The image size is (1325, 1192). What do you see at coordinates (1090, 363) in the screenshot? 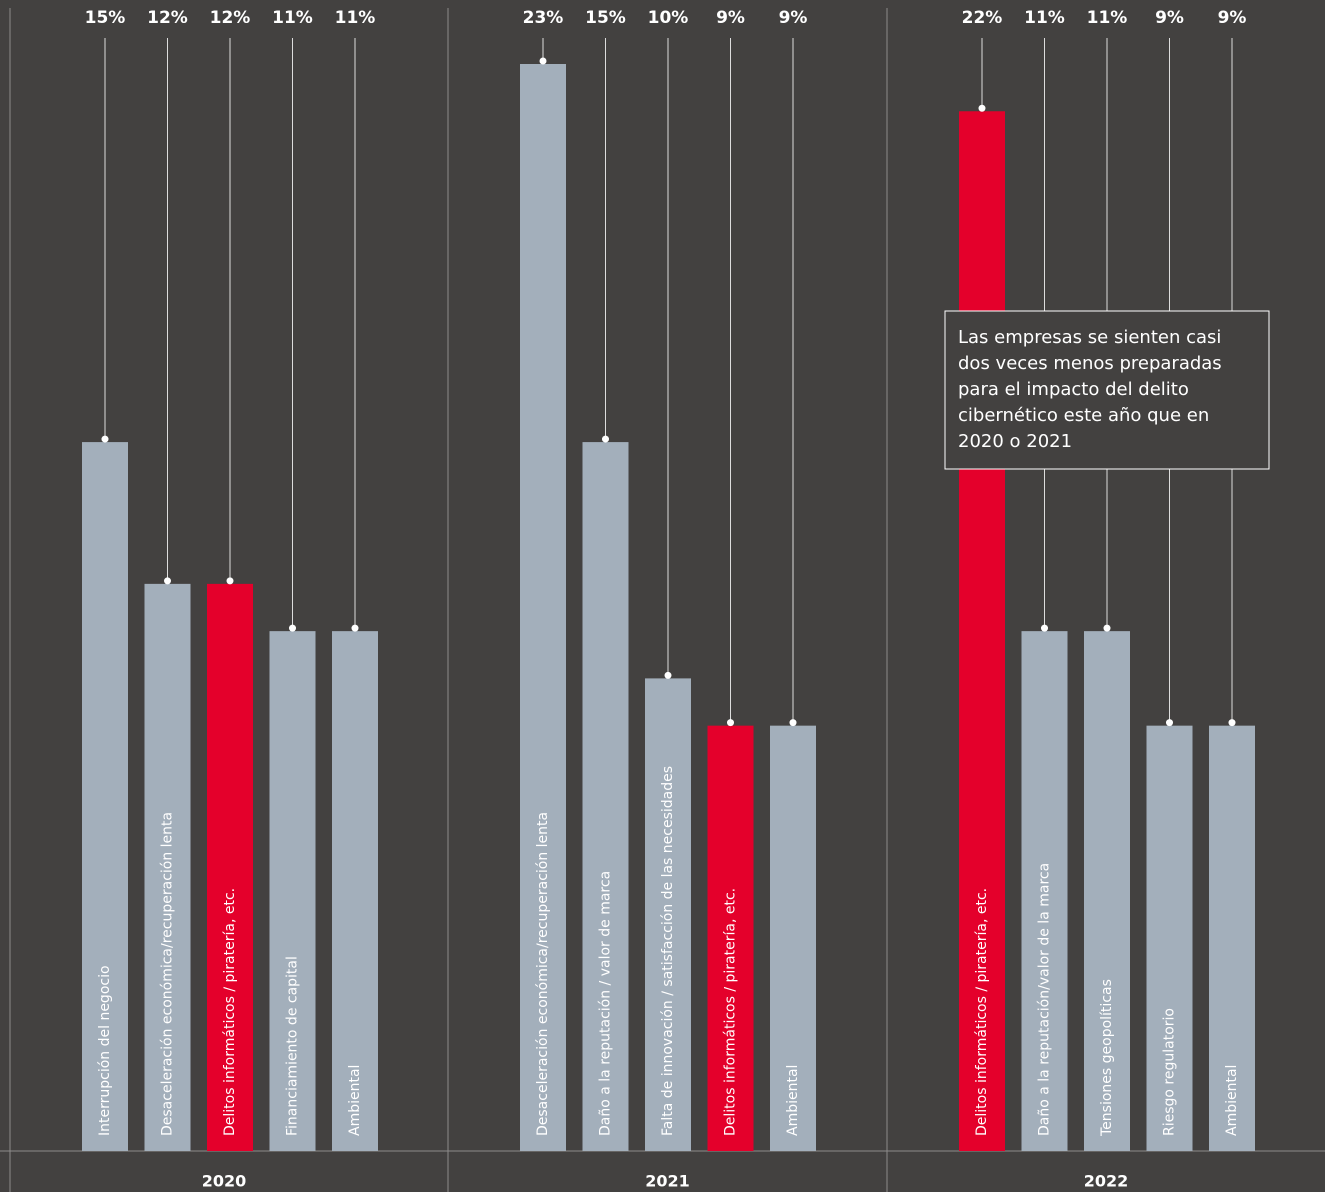
I see `annotation-text: dos veces menos preparadas` at bounding box center [1090, 363].